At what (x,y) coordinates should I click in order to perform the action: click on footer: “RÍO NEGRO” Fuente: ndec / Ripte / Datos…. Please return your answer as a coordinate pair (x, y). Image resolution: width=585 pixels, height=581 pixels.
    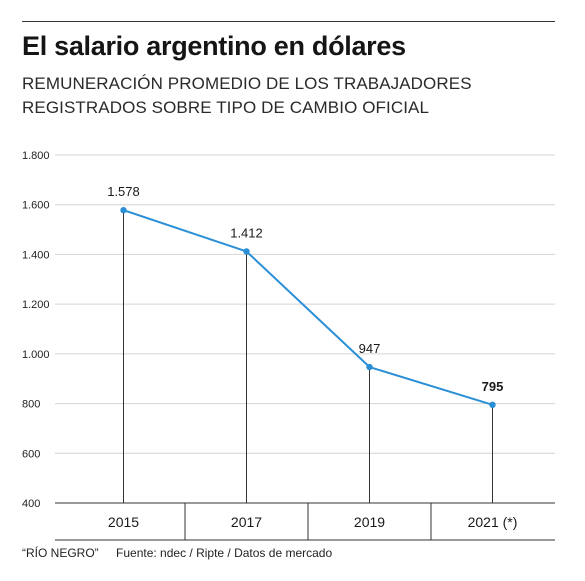
    Looking at the image, I should click on (177, 553).